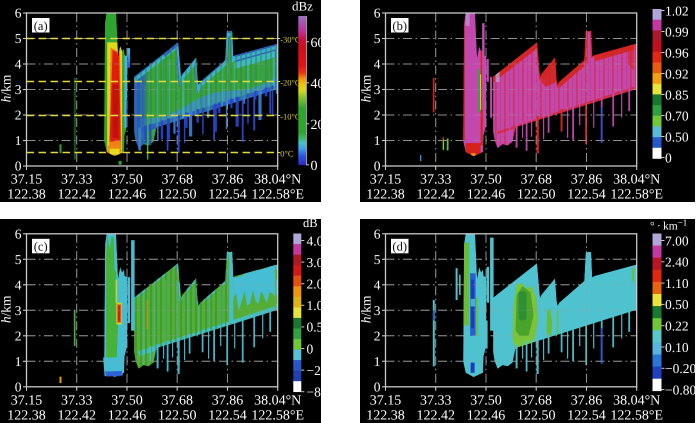  I want to click on svg-text: 1.0, so click(315, 305).